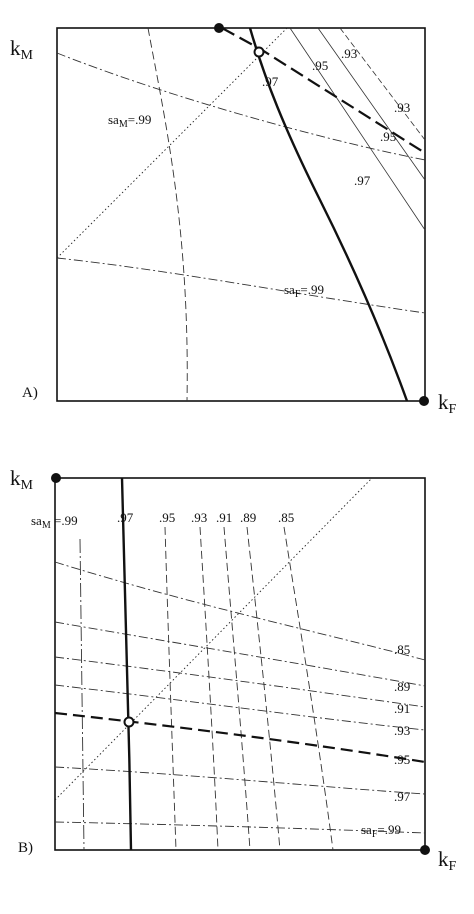 The image size is (474, 914). Describe the element at coordinates (402, 649) in the screenshot. I see `label-f-85: .85` at that location.